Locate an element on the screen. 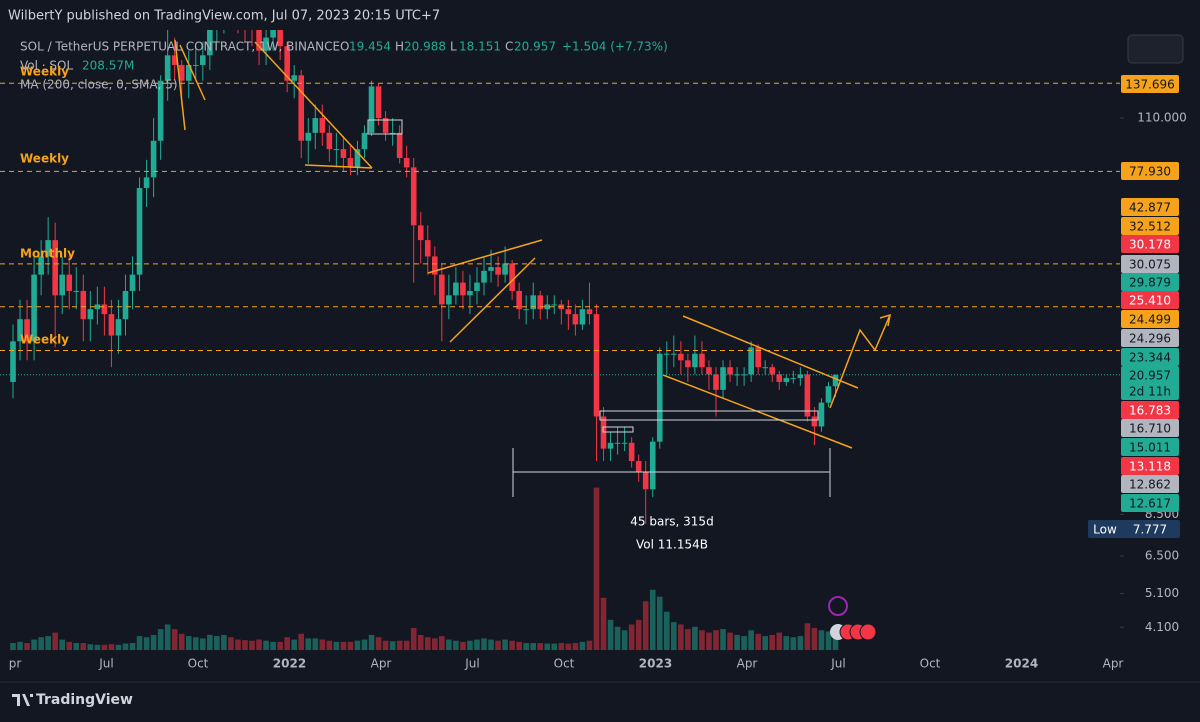  ohlc-key: C is located at coordinates (509, 47).